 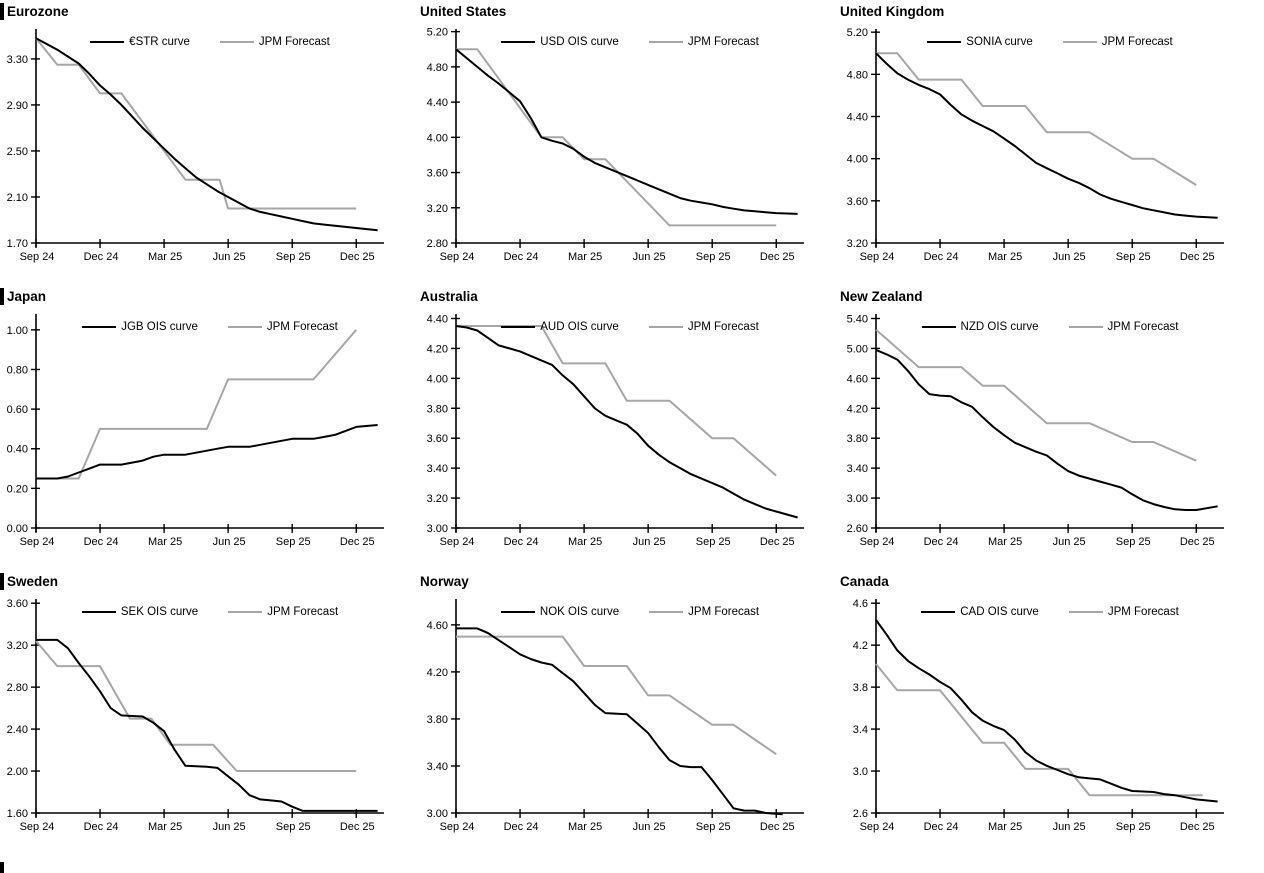 What do you see at coordinates (463, 11) in the screenshot?
I see `chart-title: United States` at bounding box center [463, 11].